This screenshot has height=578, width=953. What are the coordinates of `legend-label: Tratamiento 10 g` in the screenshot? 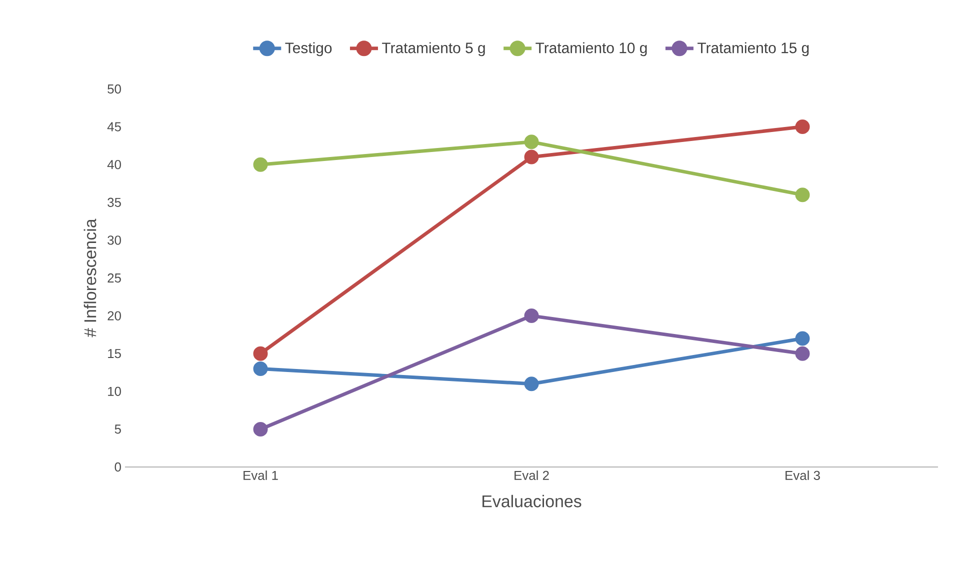 It's located at (591, 49).